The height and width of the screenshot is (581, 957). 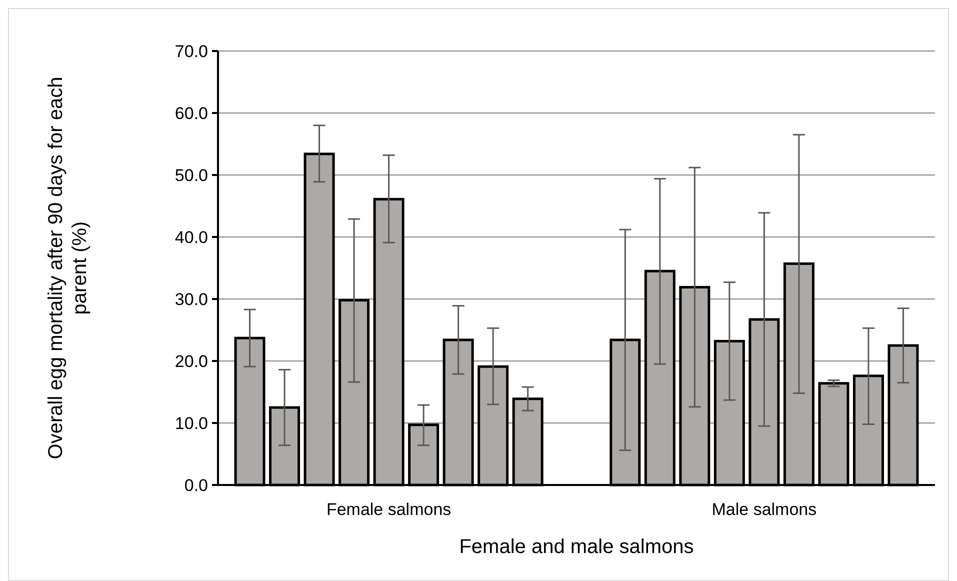 What do you see at coordinates (764, 509) in the screenshot?
I see `x-tick-label: Male salmons` at bounding box center [764, 509].